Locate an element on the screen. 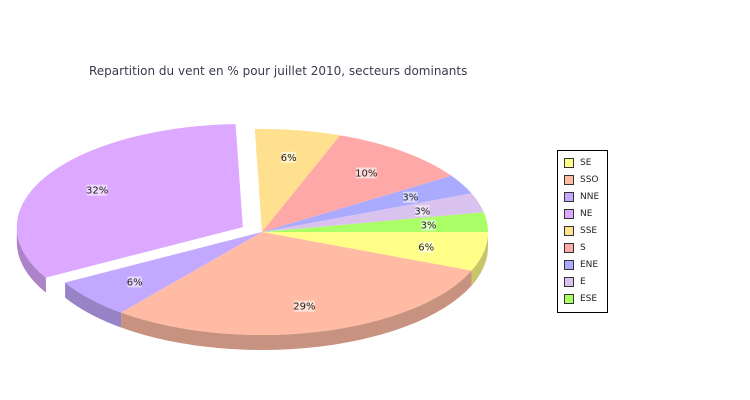 The height and width of the screenshot is (400, 750). pie-label-sso: 29% is located at coordinates (304, 307).